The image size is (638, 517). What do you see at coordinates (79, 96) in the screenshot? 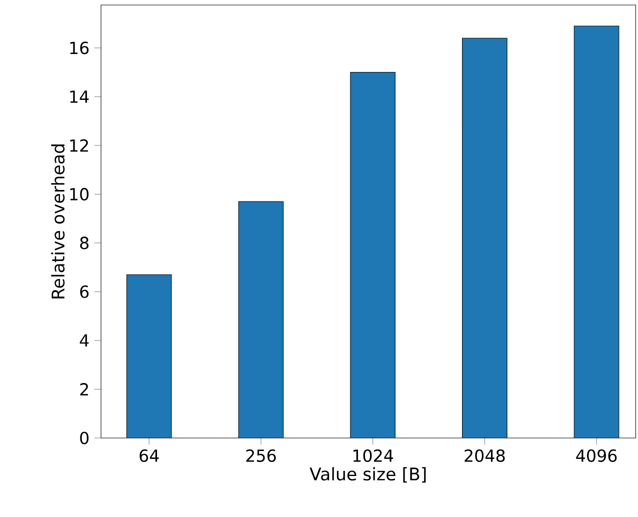
I see `y-tick-label: 14` at bounding box center [79, 96].